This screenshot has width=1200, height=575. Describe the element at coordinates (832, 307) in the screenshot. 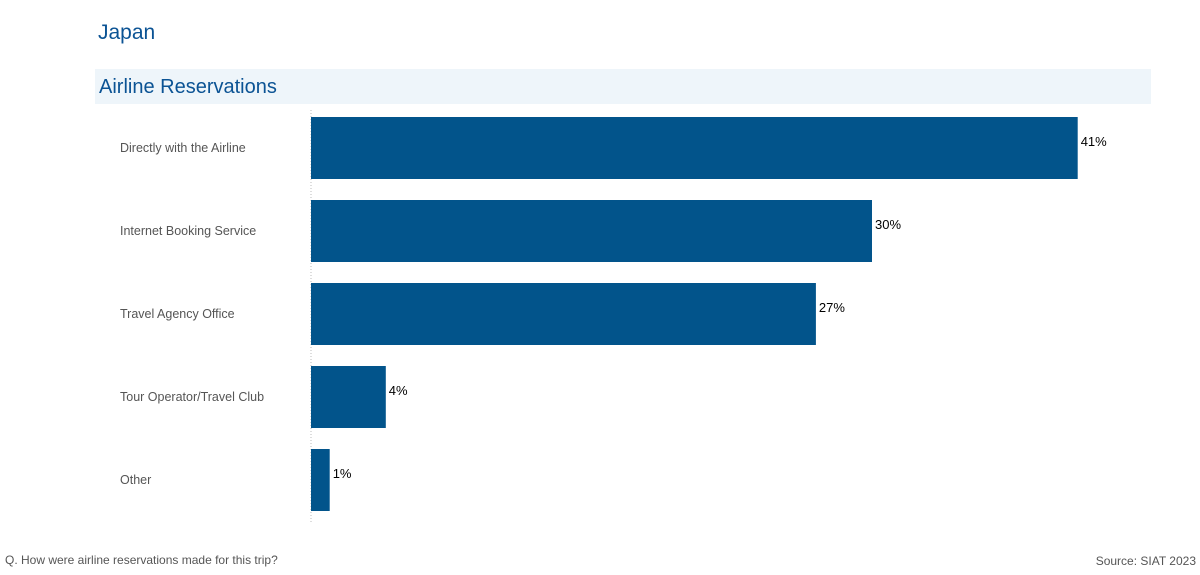

I see `value-label: 27%` at that location.